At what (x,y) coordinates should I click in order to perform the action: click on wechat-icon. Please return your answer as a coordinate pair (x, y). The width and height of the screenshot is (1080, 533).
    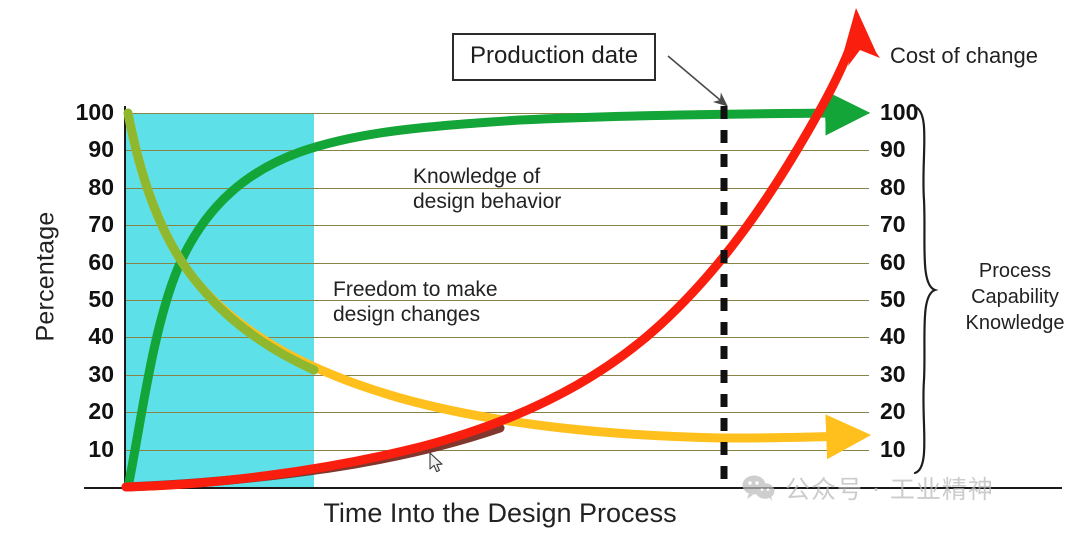
    Looking at the image, I should click on (758, 488).